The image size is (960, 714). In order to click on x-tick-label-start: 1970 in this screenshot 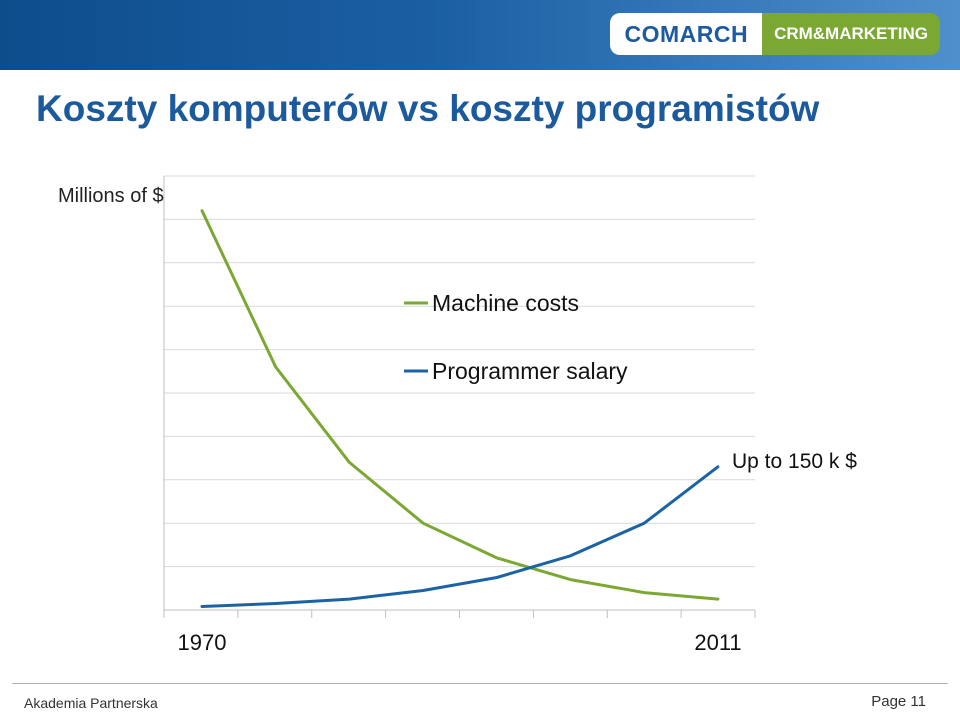, I will do `click(202, 642)`.